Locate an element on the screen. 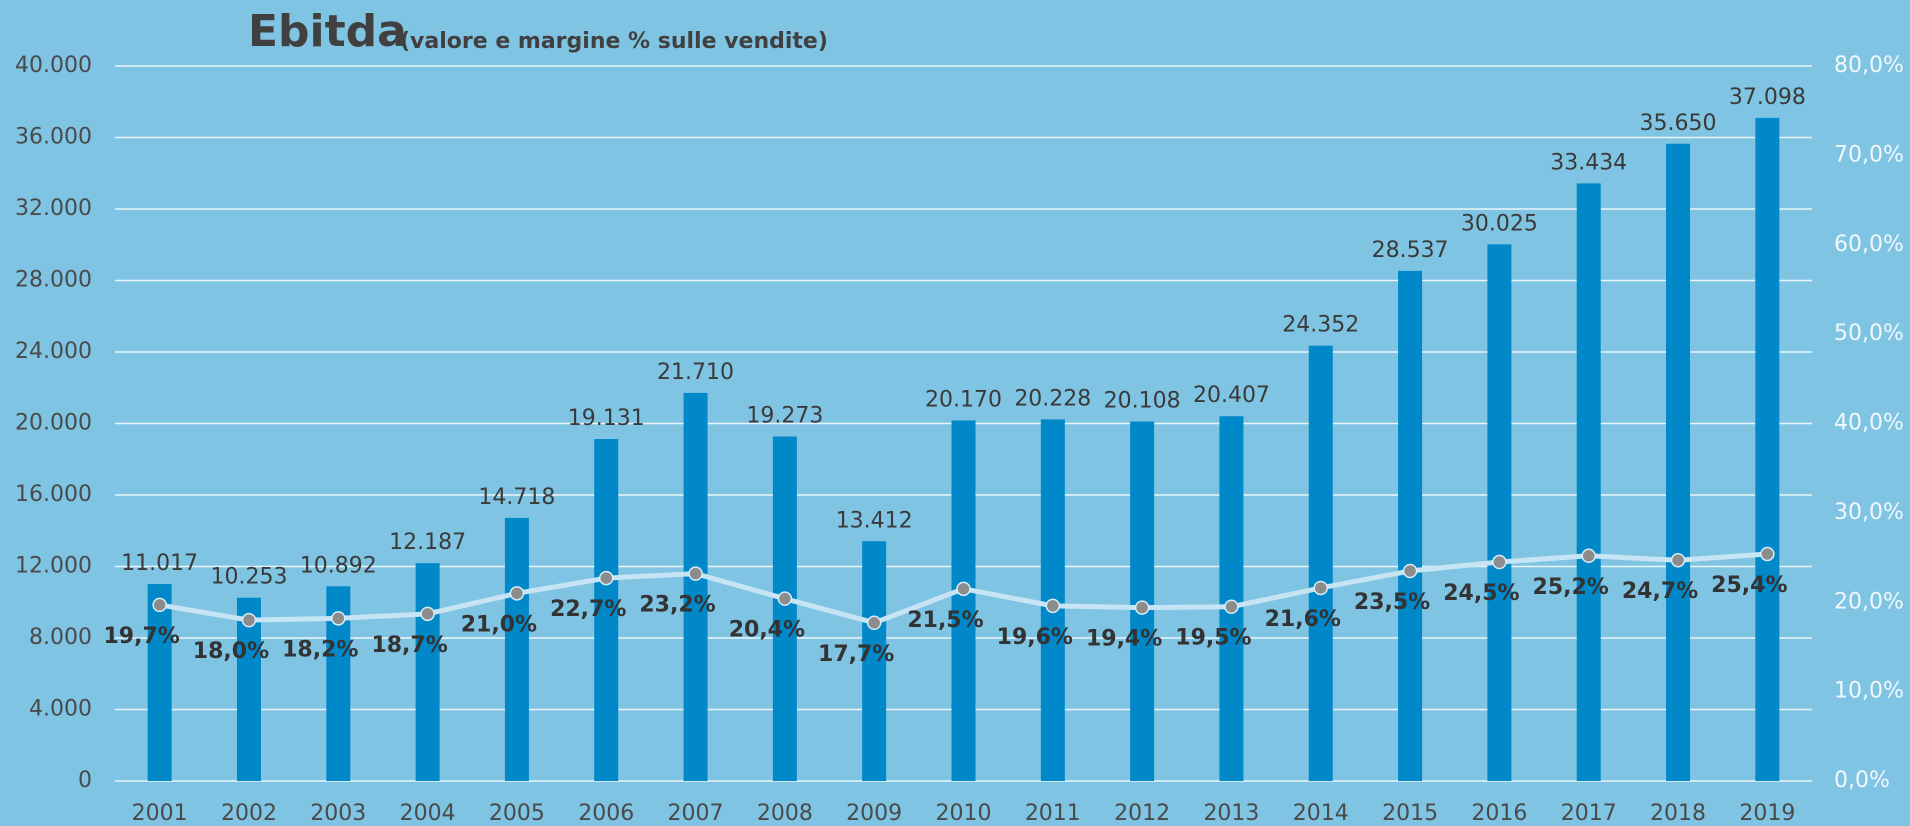 Image resolution: width=1910 pixels, height=826 pixels. x-tick-label: 2004 is located at coordinates (428, 813).